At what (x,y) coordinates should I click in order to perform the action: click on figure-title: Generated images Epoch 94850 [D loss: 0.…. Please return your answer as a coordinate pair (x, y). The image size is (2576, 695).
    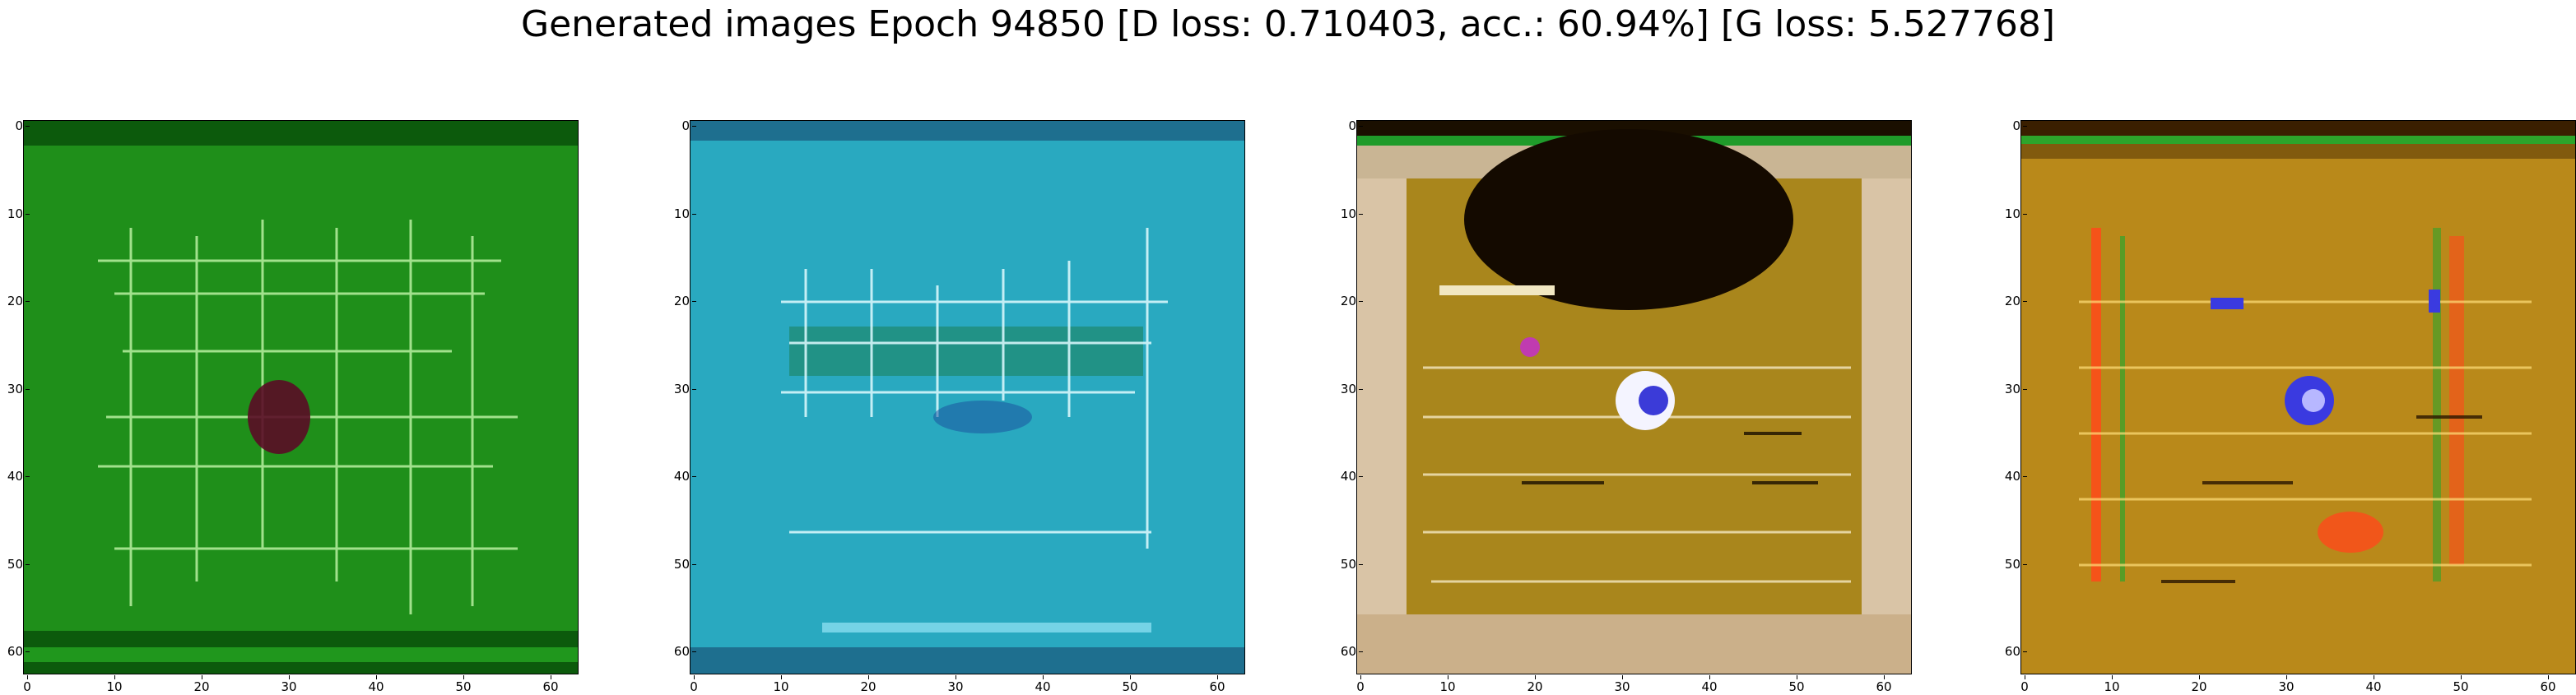
    Looking at the image, I should click on (1288, 24).